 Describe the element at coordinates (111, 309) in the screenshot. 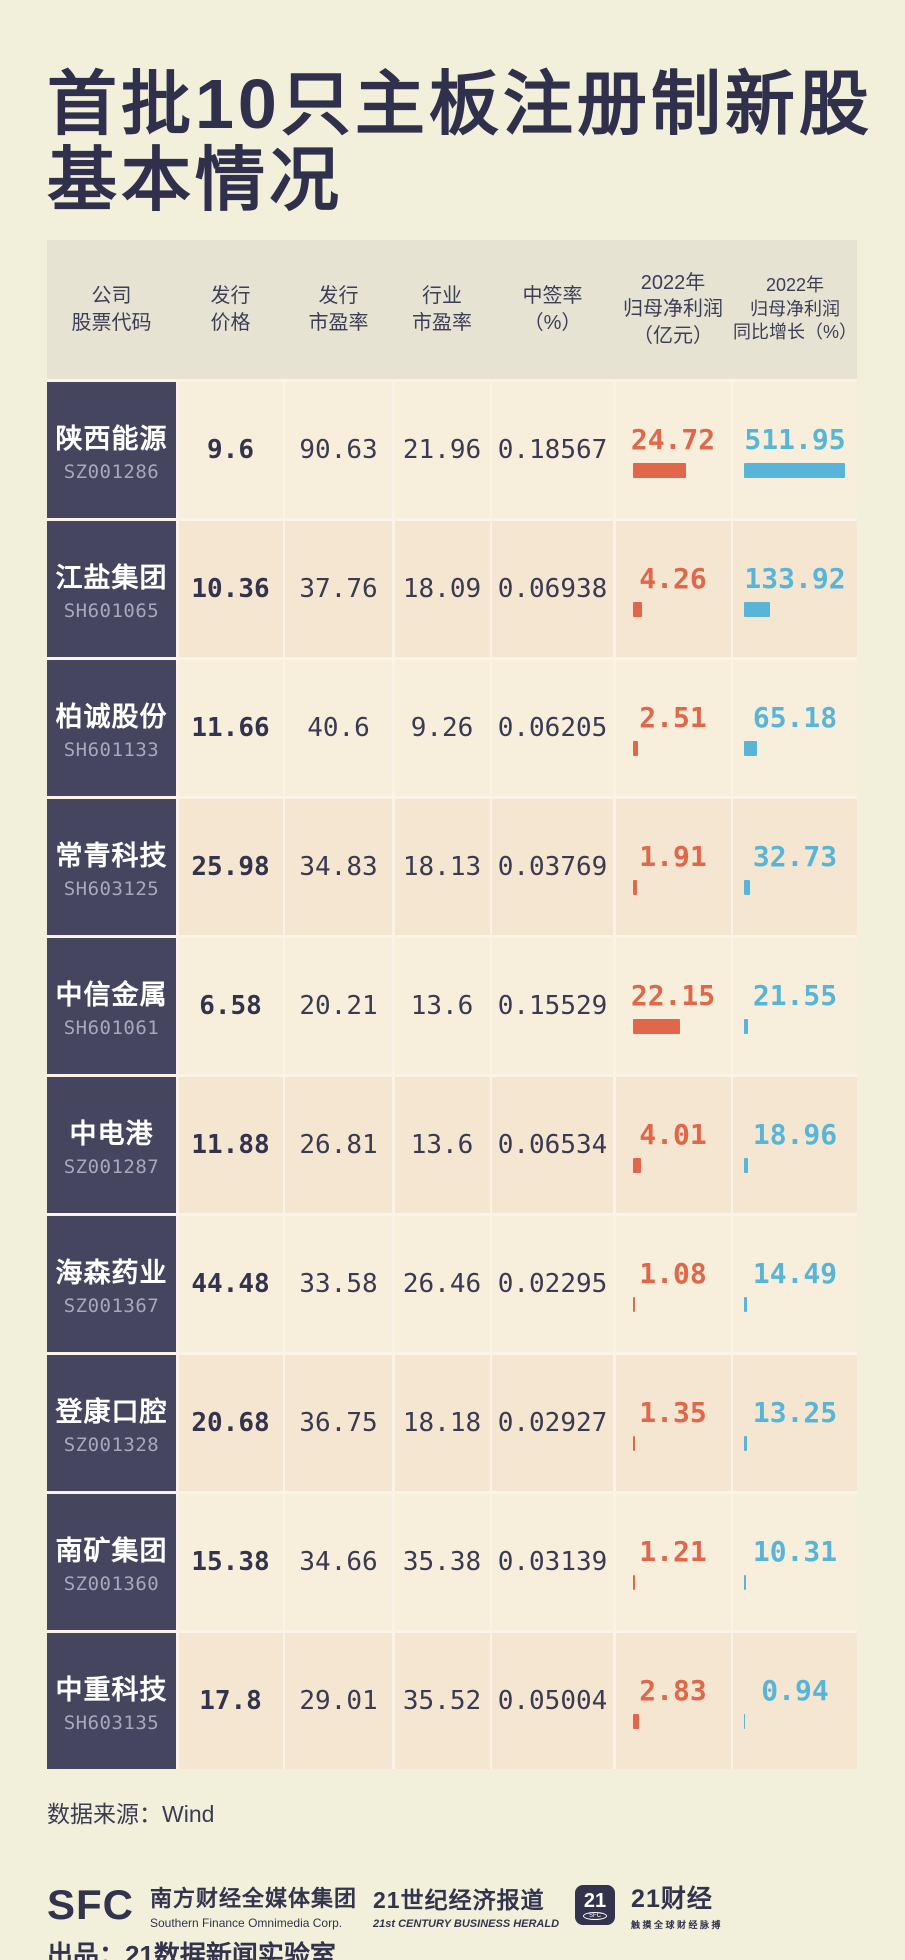

I see `header-company: 公司 股票代码` at that location.